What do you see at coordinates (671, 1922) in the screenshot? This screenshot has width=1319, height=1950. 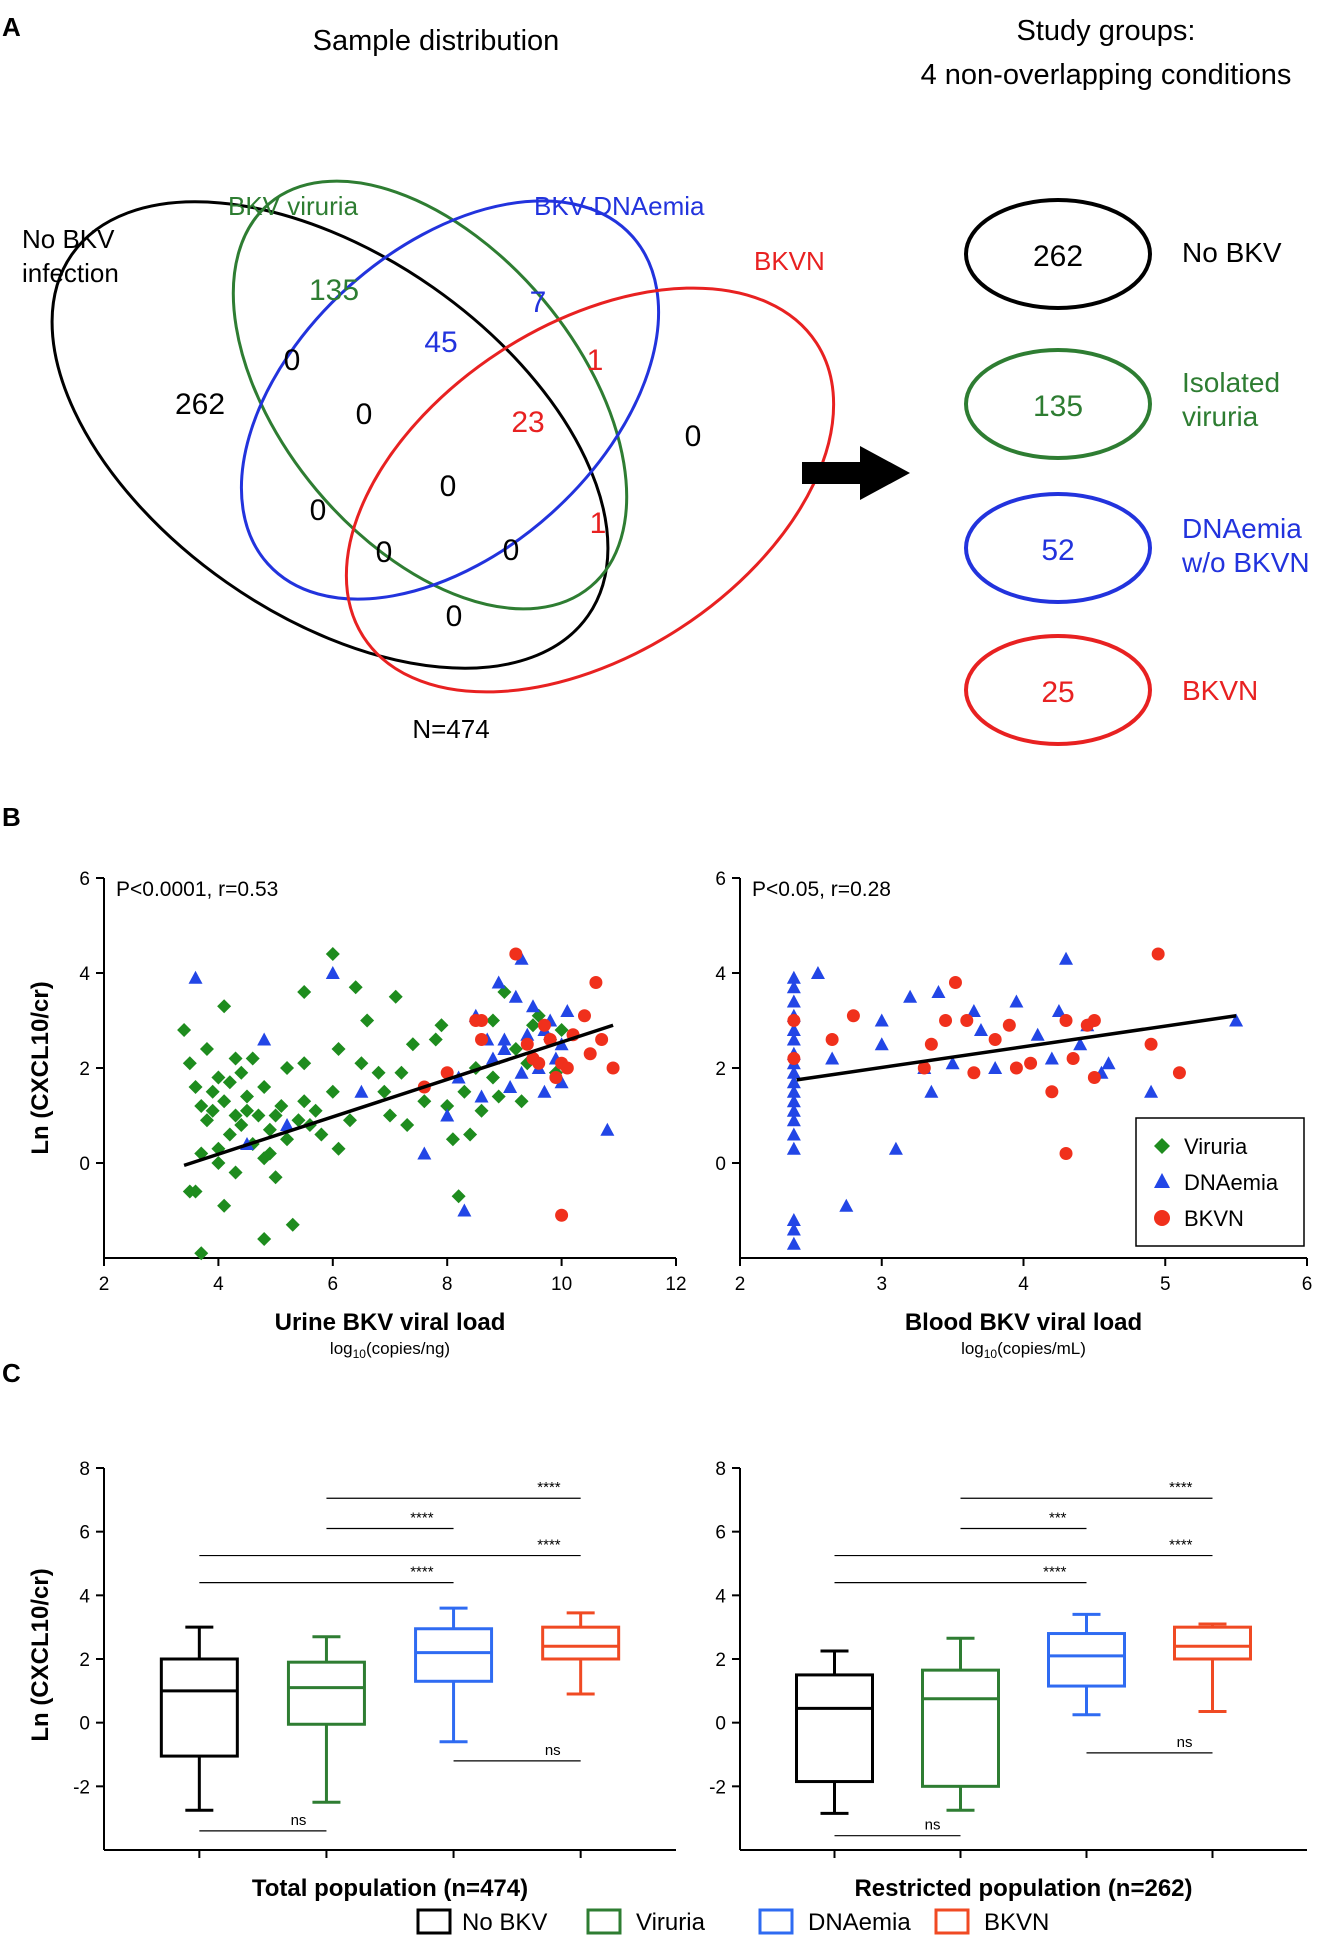 I see `legend-label-viruria: Viruria` at bounding box center [671, 1922].